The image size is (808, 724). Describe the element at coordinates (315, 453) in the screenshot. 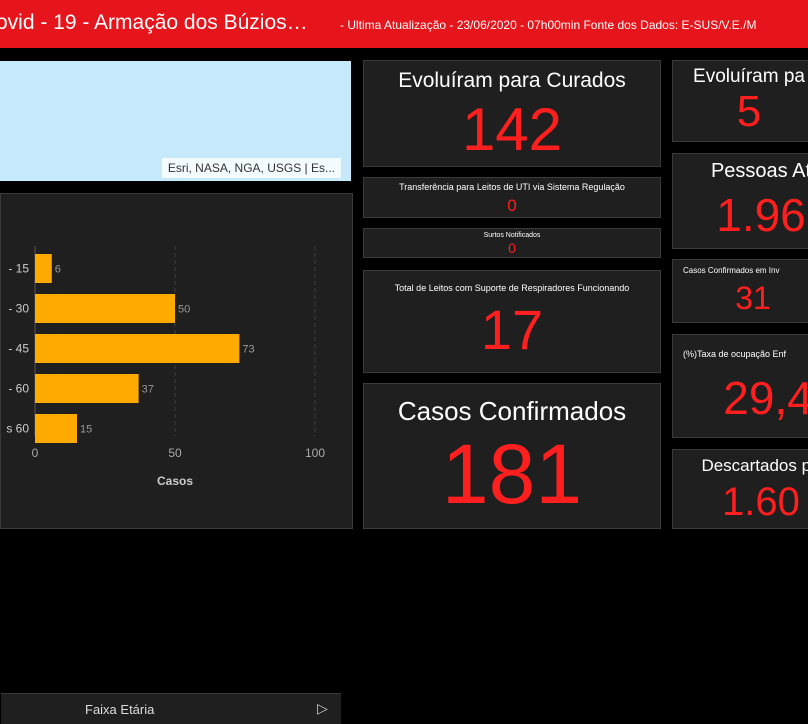

I see `x-tick-label-2: 100` at that location.